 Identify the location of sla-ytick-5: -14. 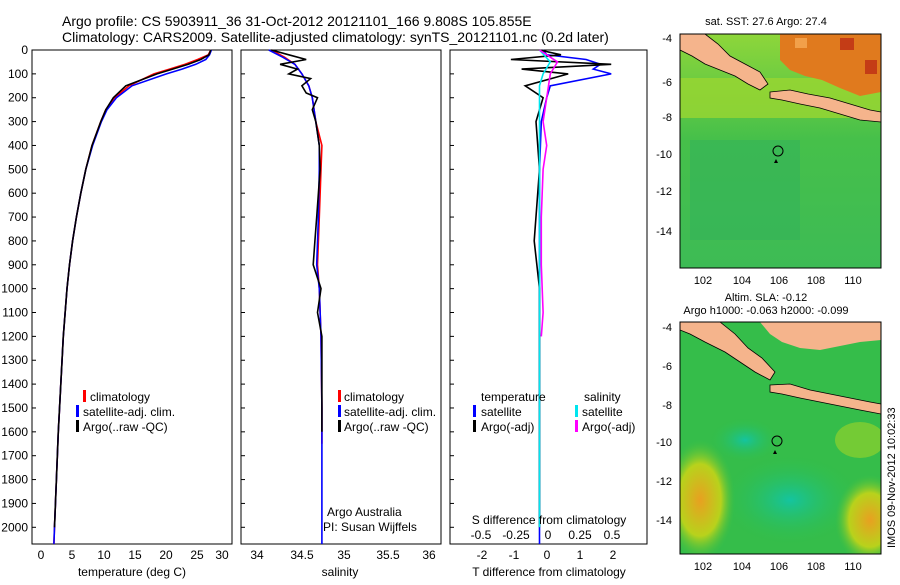
(664, 521).